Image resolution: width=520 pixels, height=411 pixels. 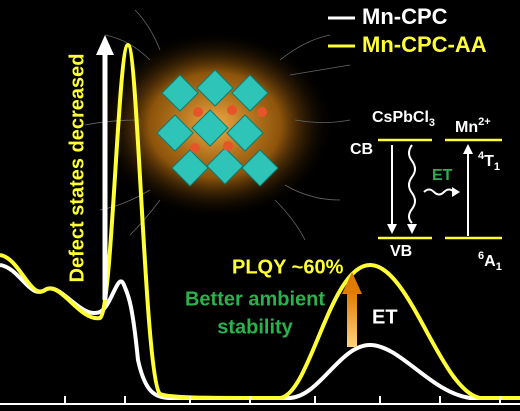 What do you see at coordinates (352, 283) in the screenshot?
I see `et-arrow-head` at bounding box center [352, 283].